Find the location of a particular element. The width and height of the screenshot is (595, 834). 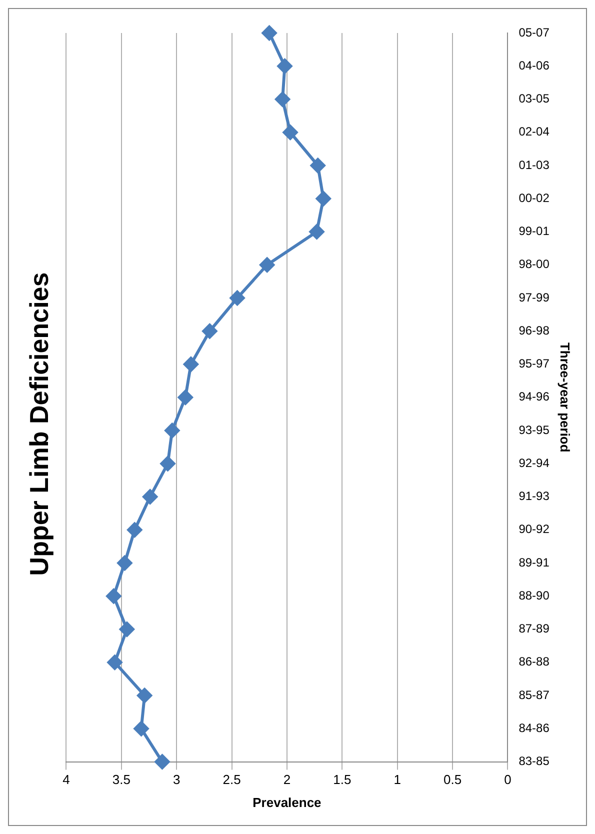

y-tick-label: 95-97 is located at coordinates (534, 363).